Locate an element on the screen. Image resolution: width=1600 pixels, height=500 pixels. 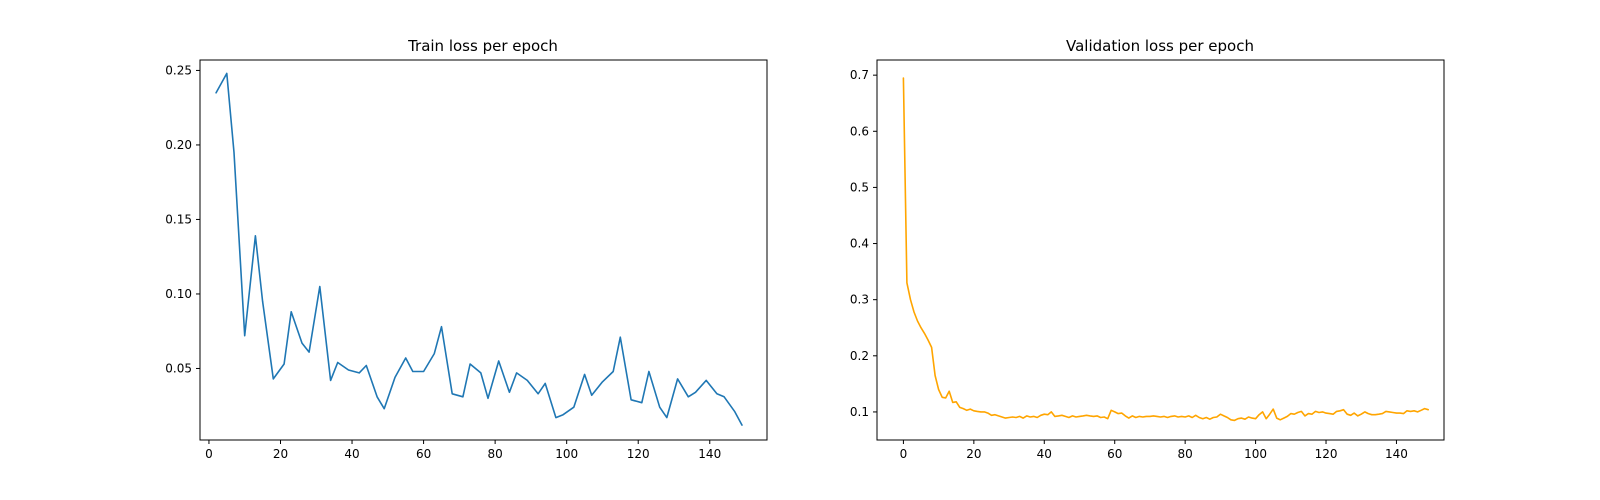
y-tick-label: 0.4 is located at coordinates (859, 244).